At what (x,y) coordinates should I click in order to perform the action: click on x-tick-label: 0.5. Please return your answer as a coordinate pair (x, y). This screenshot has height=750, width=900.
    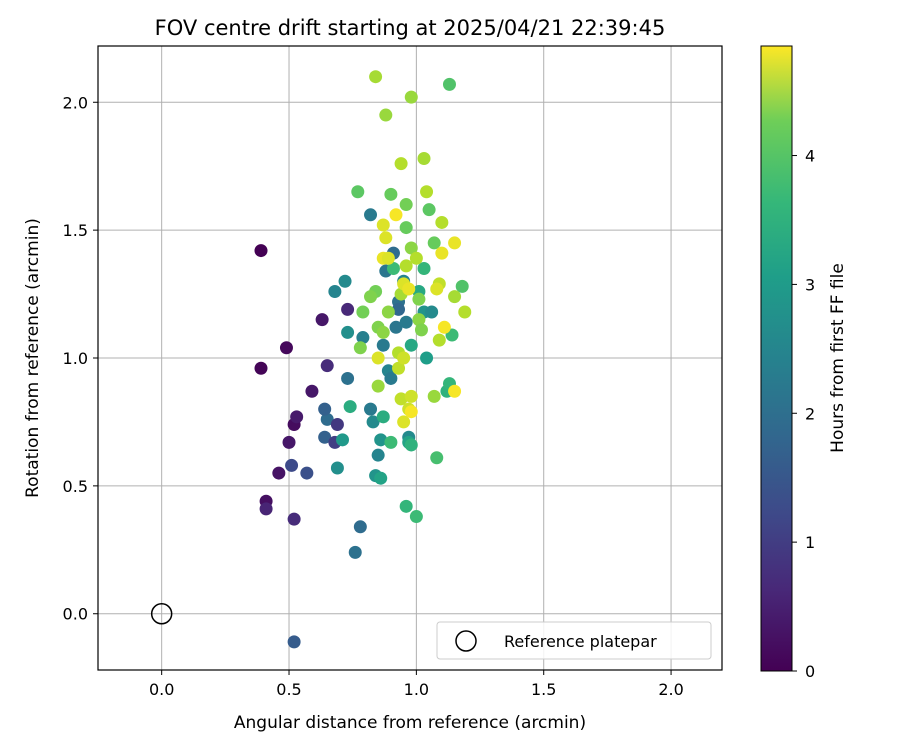
    Looking at the image, I should click on (288, 689).